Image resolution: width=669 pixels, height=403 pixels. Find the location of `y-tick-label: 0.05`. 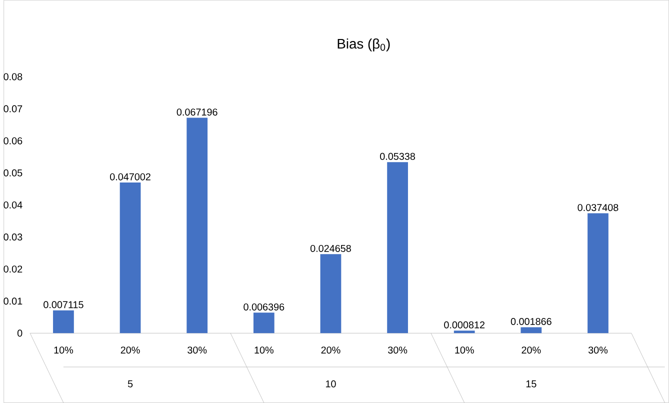

y-tick-label: 0.05 is located at coordinates (13, 172).